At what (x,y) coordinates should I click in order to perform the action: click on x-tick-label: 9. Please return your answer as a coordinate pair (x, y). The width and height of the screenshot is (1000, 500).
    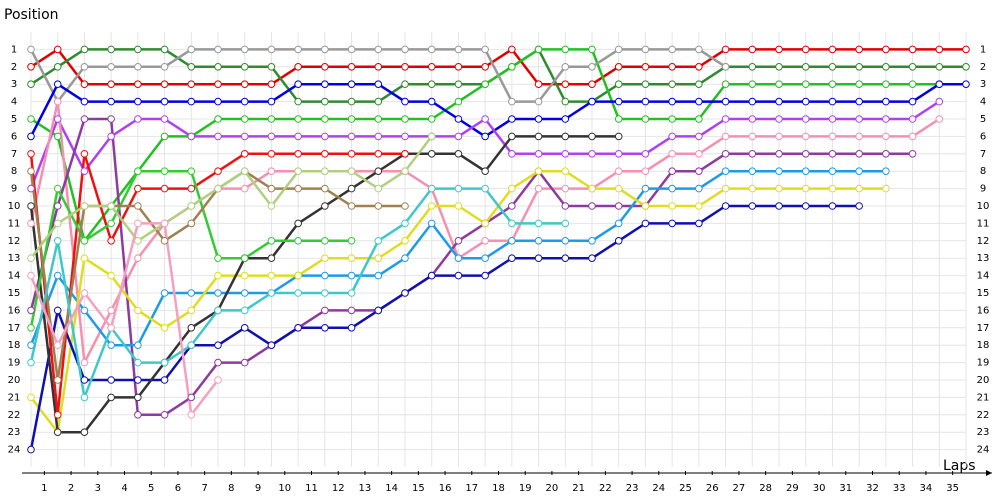
    Looking at the image, I should click on (258, 488).